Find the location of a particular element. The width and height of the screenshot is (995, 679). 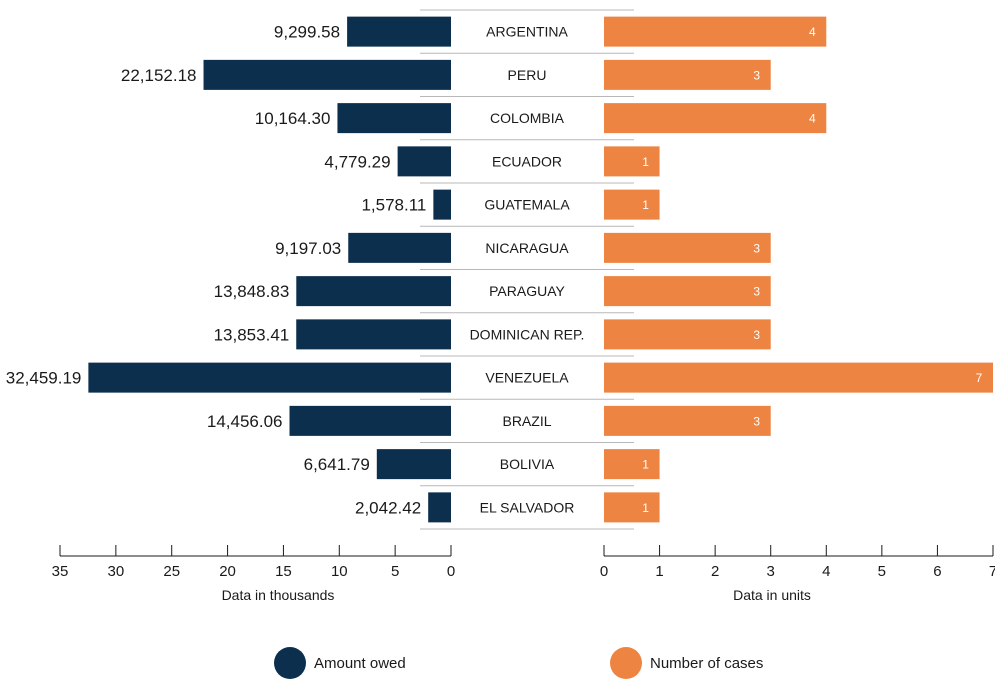

legend-swatch-number-of-cases is located at coordinates (626, 663).